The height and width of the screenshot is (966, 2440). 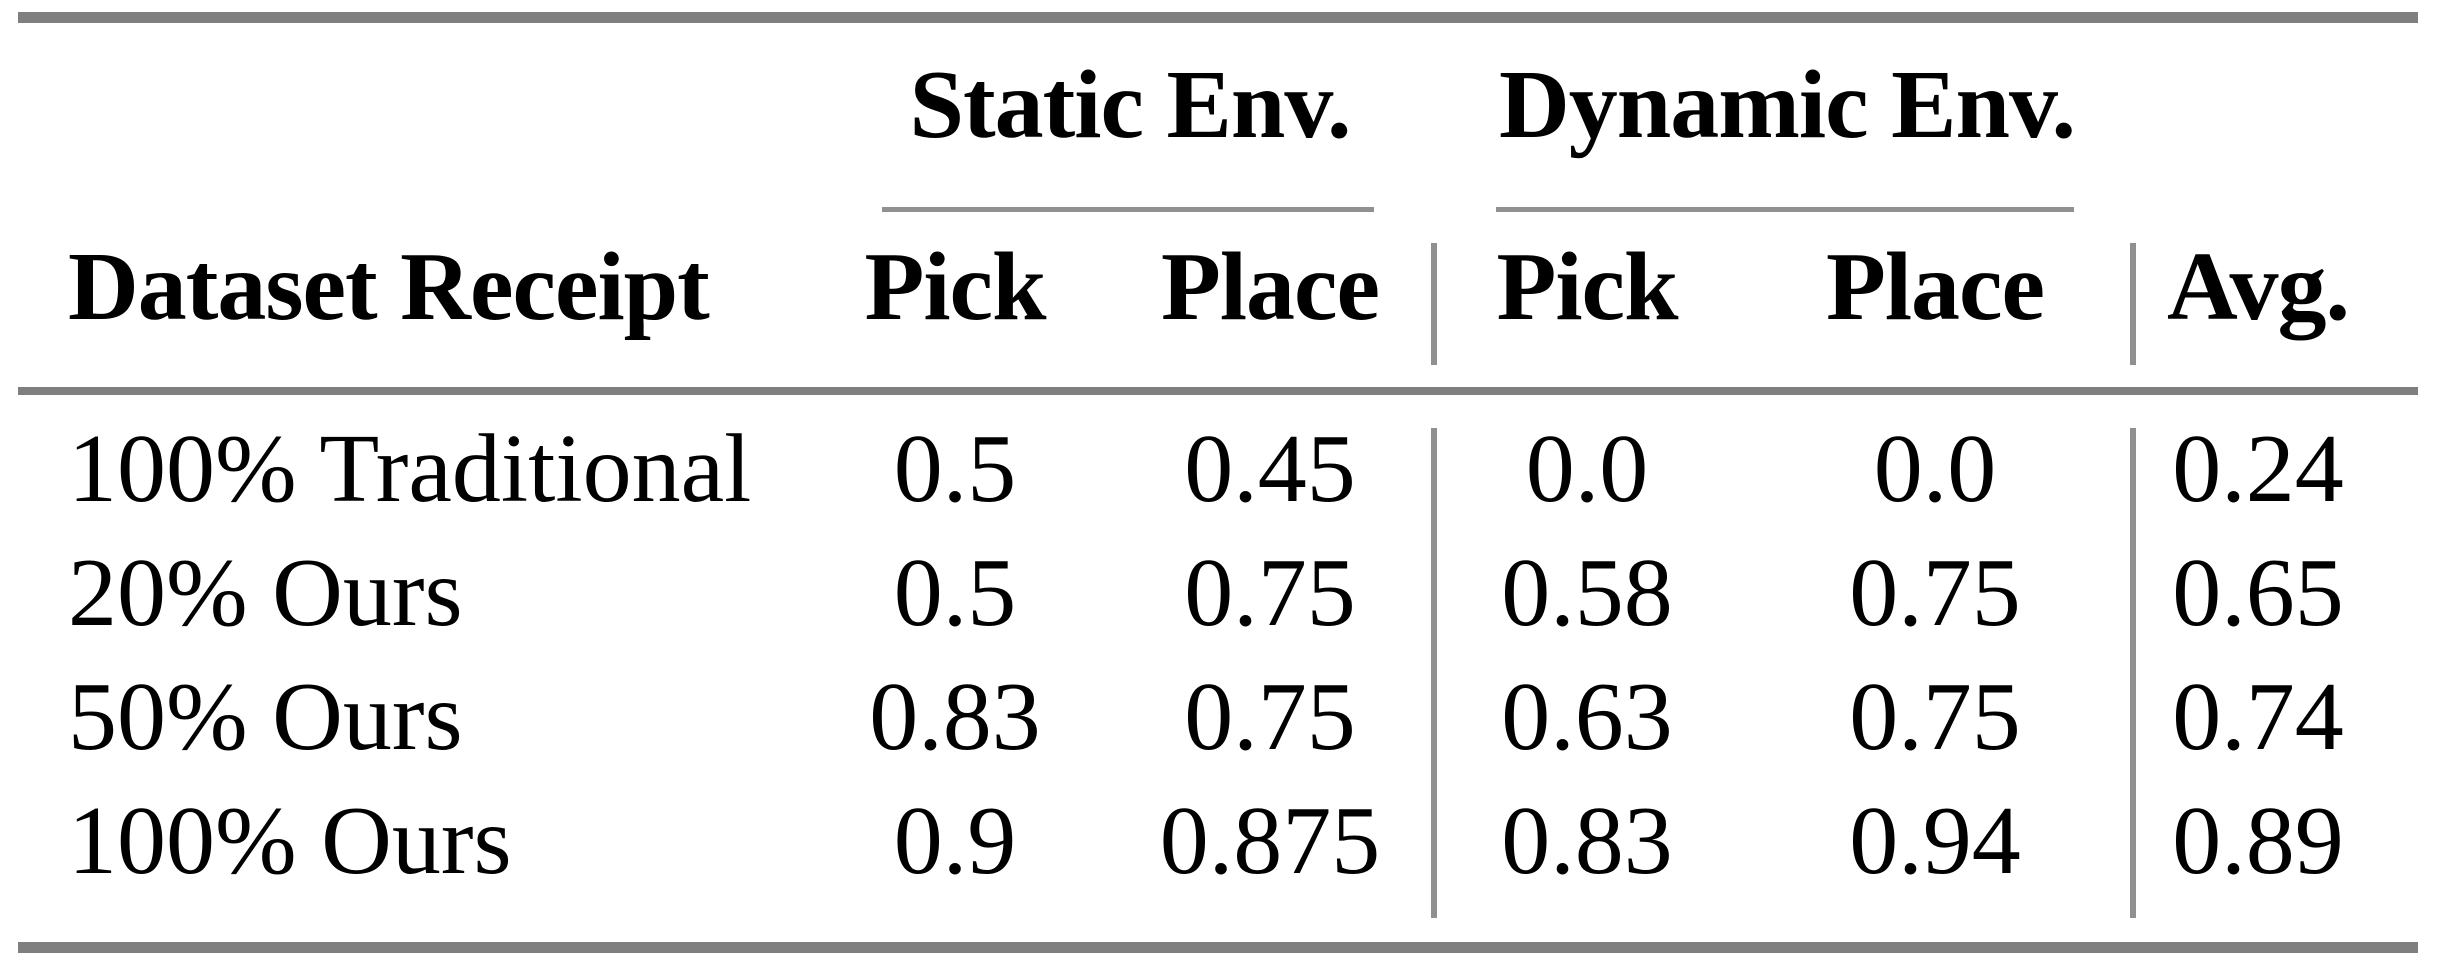 I want to click on vertical-separator-1-header, so click(x=1434, y=304).